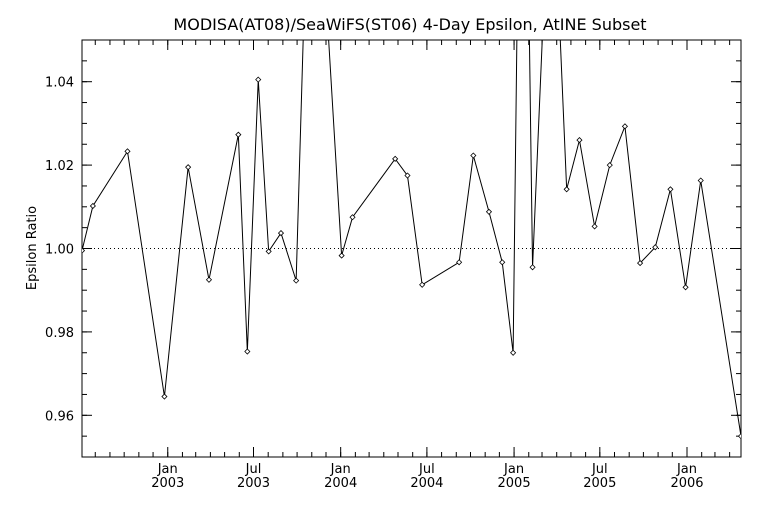  I want to click on y-tick-label: 0.96, so click(59, 416).